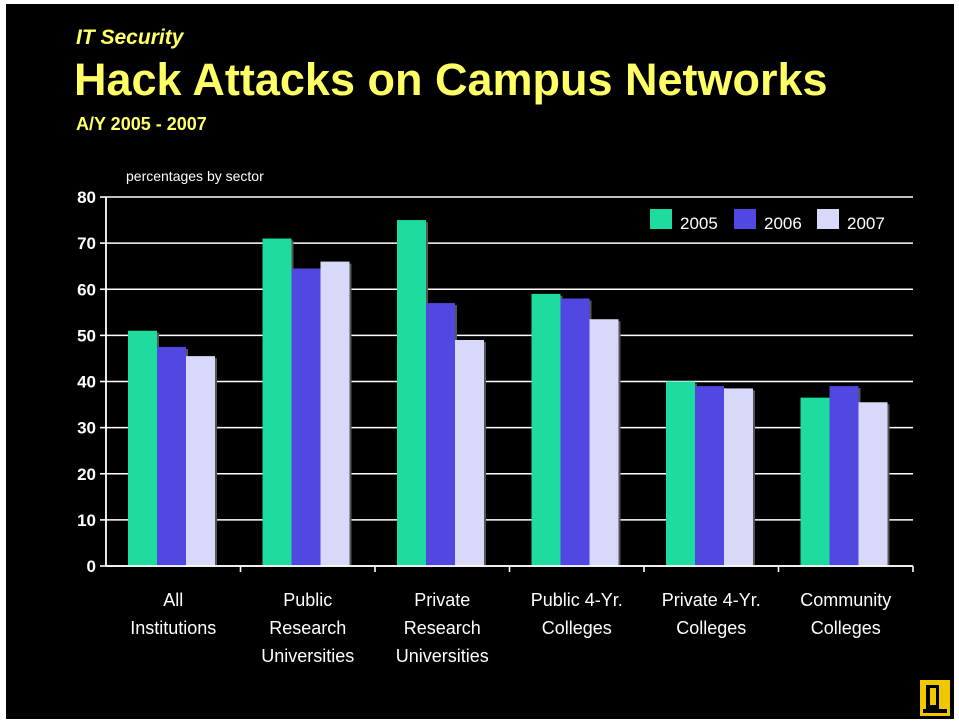 This screenshot has width=959, height=723. I want to click on x-tick-label: Private 4-Yr. Colleges, so click(711, 614).